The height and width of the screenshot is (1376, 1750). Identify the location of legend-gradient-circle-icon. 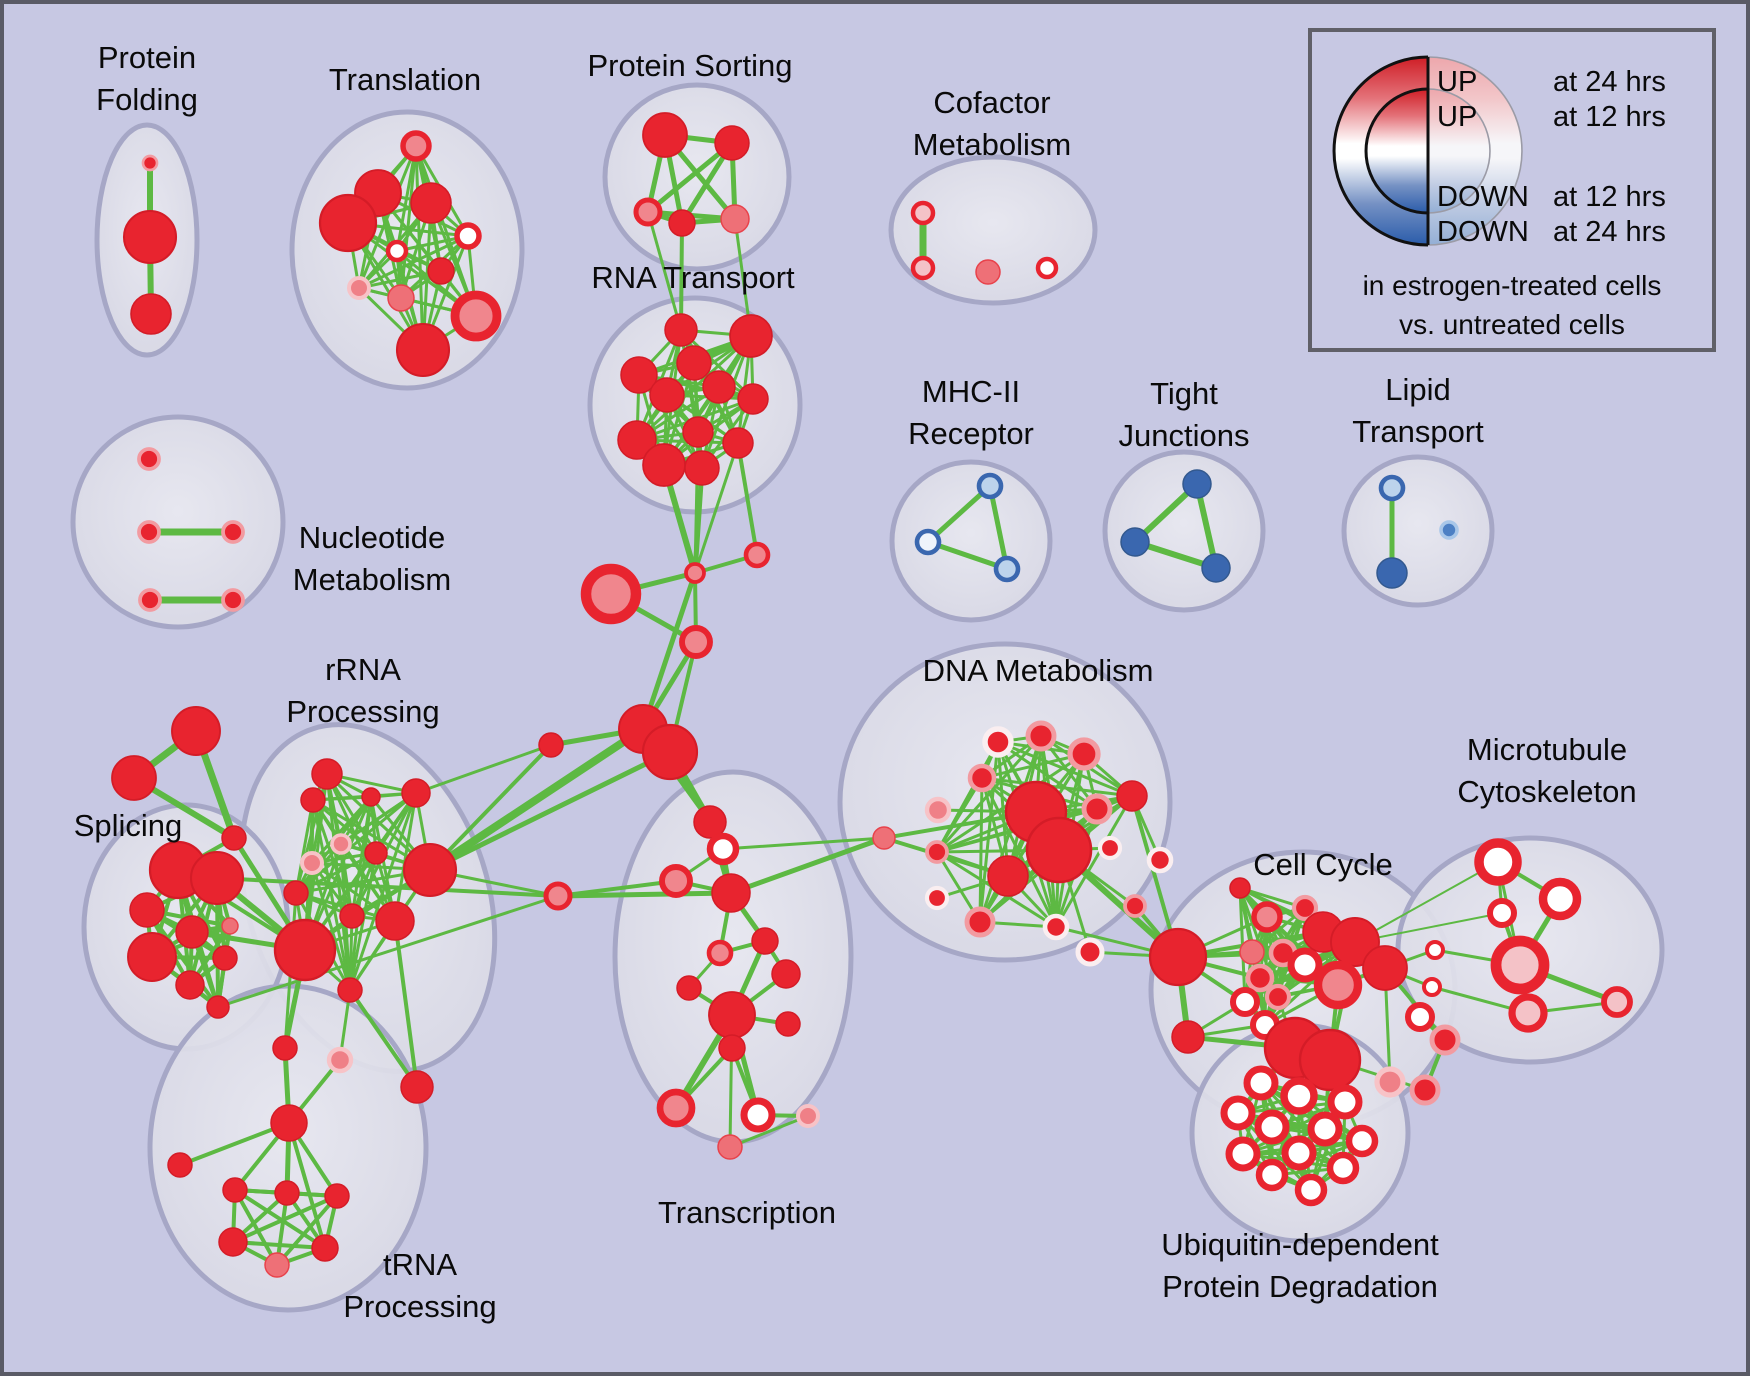
(1427, 151).